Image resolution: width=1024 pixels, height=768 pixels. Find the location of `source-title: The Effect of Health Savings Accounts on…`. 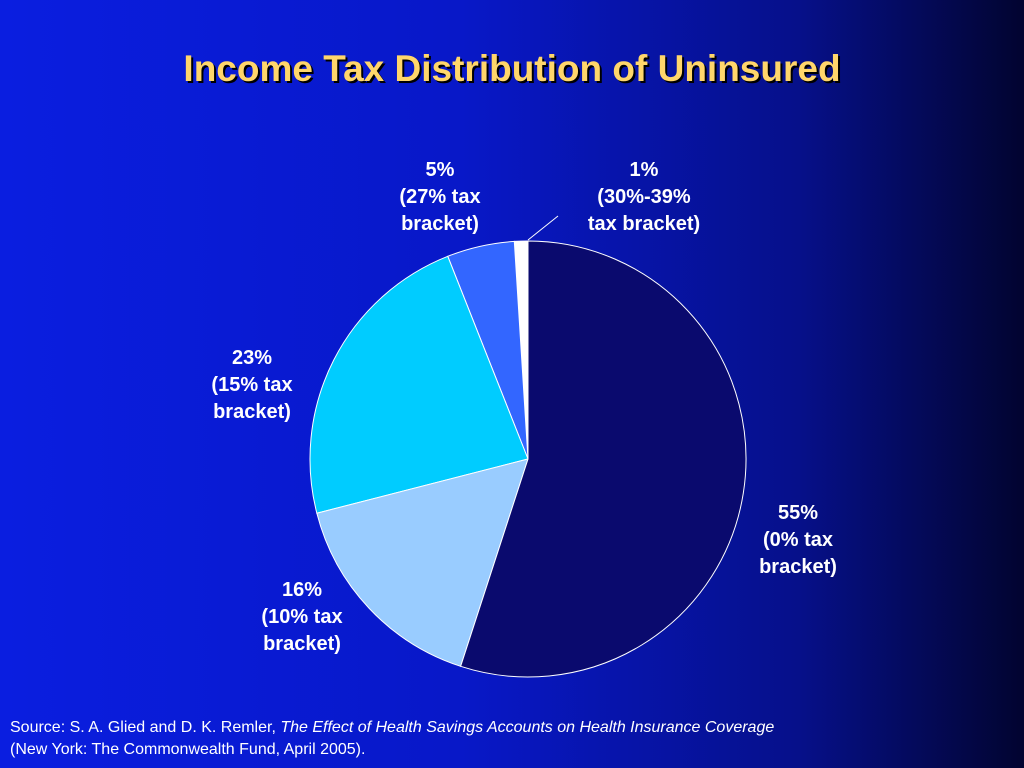

source-title: The Effect of Health Savings Accounts on… is located at coordinates (527, 727).